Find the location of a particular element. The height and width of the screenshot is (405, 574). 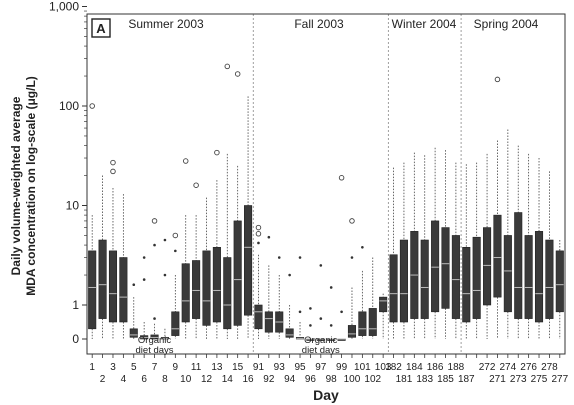

x-tick-label-top: 188 is located at coordinates (456, 367).